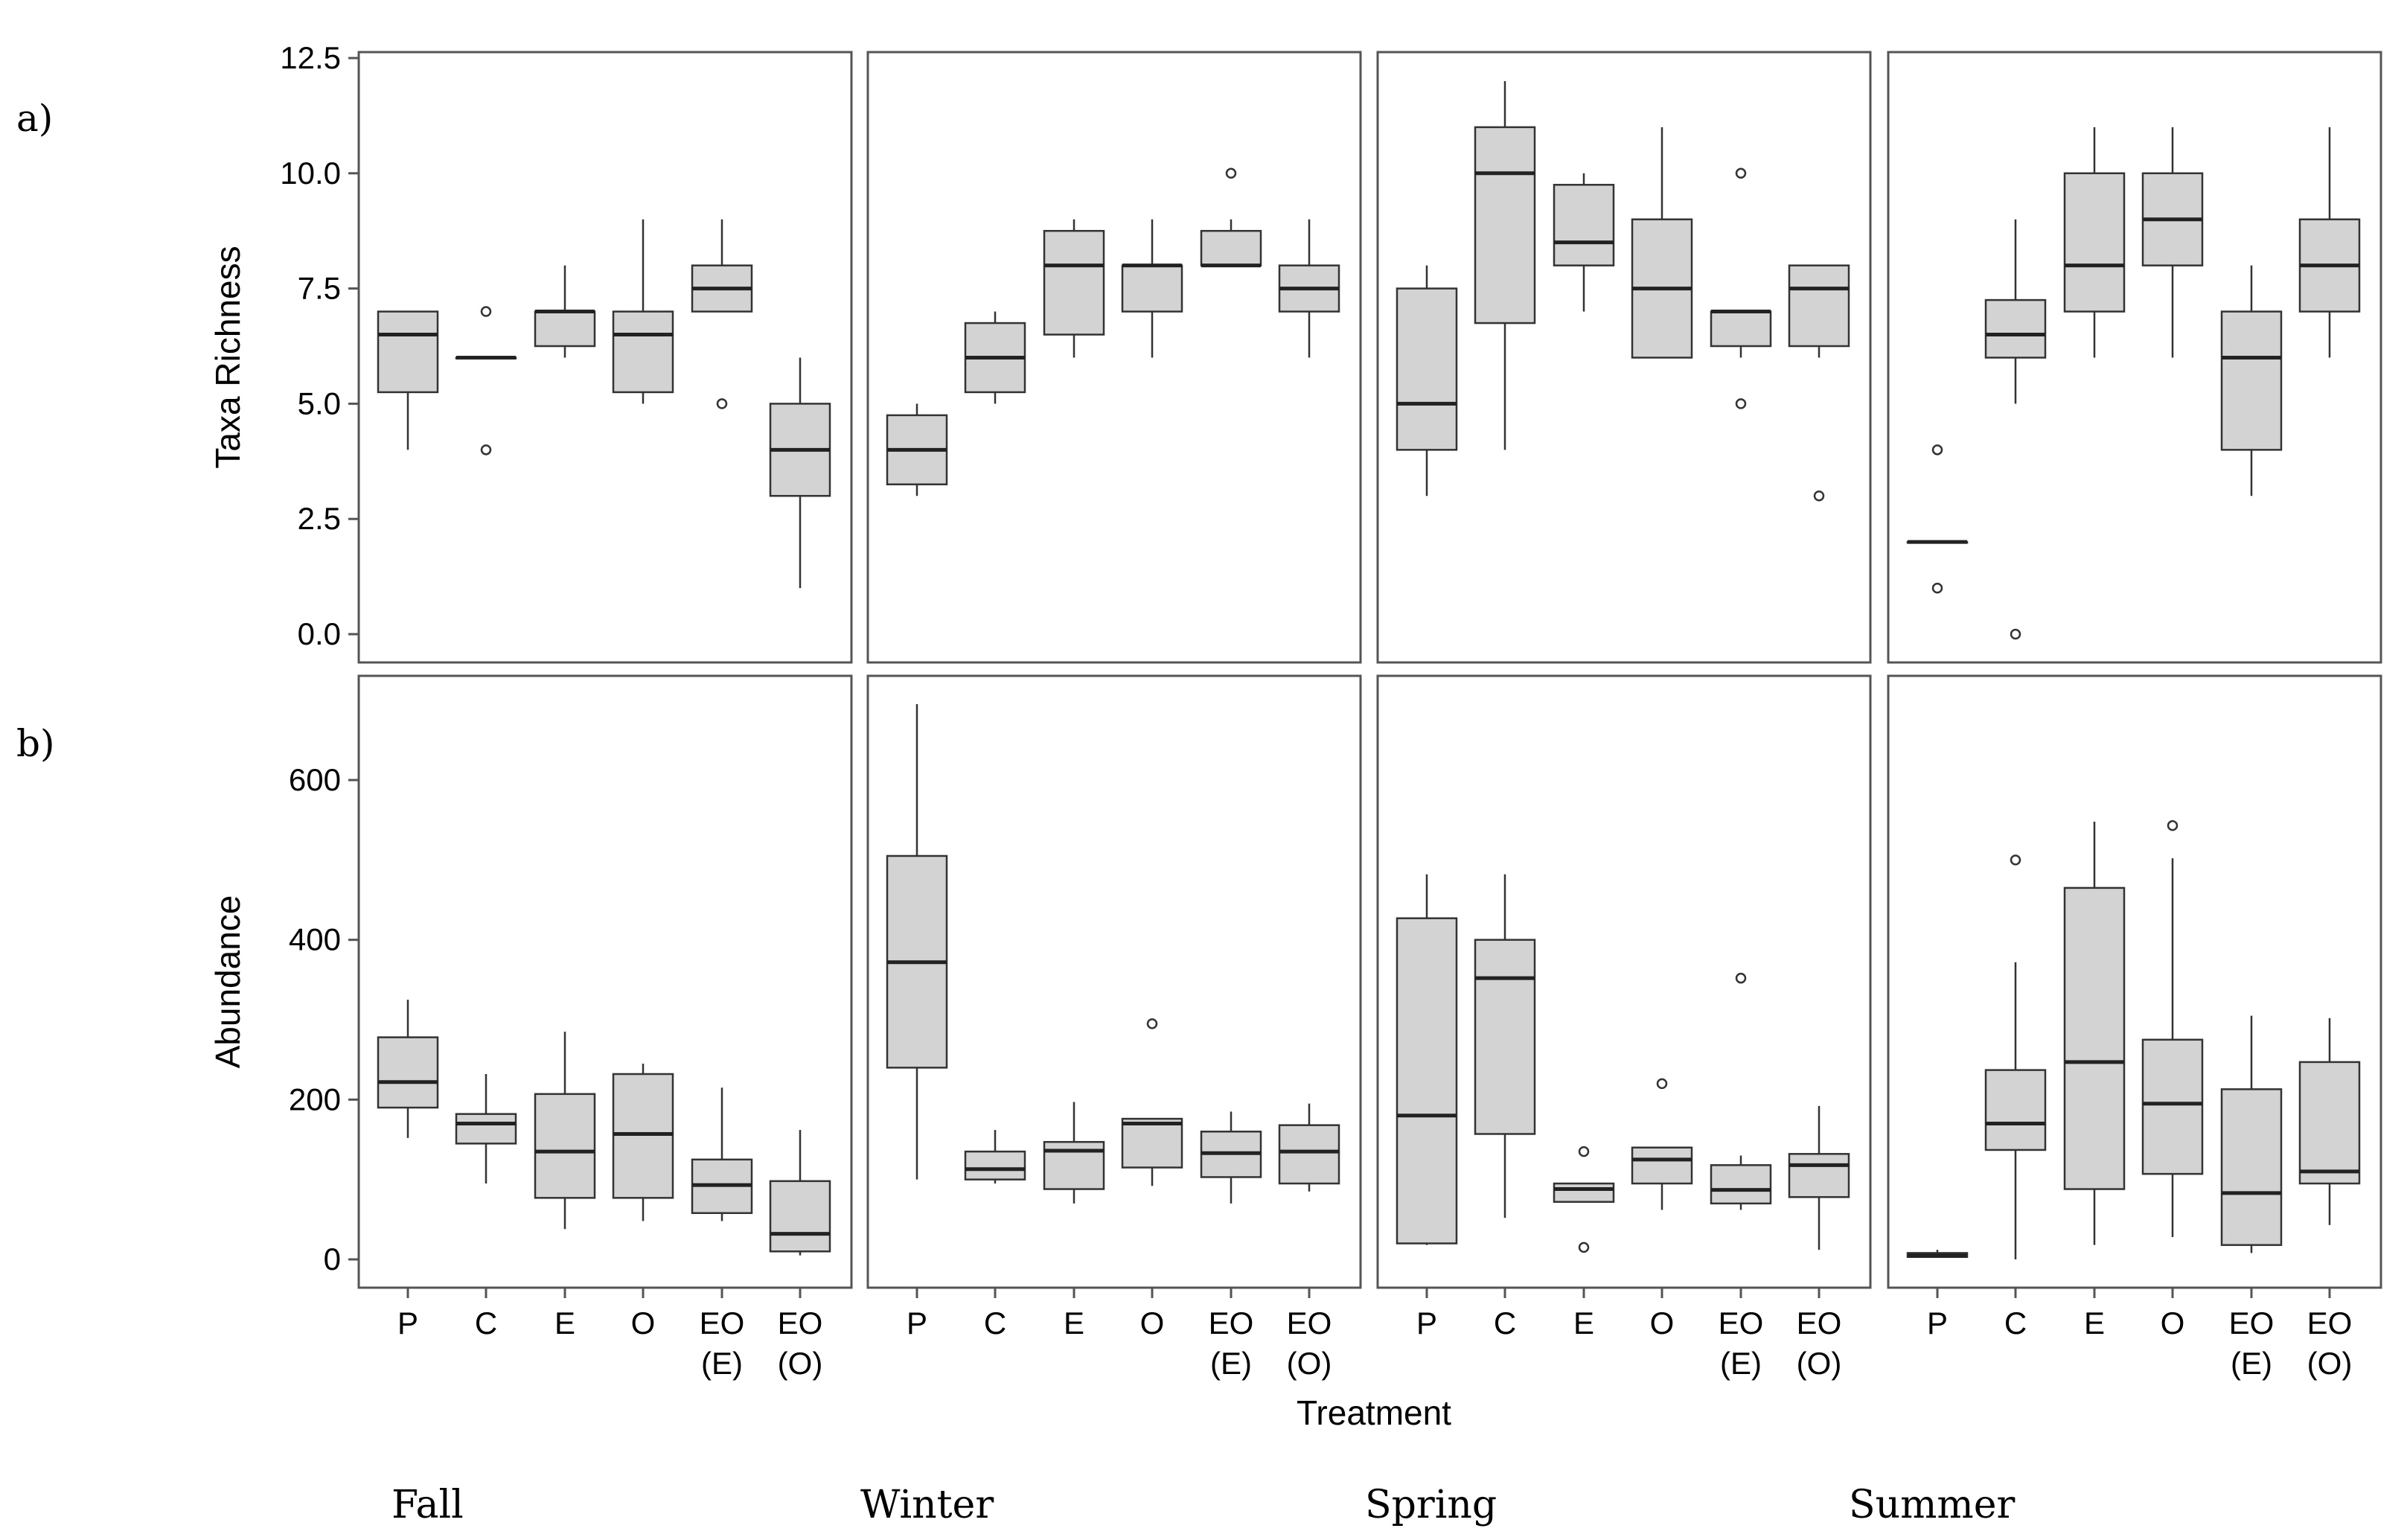 This screenshot has height=1540, width=2407. Describe the element at coordinates (927, 1505) in the screenshot. I see `season-label-winter: Winter` at that location.